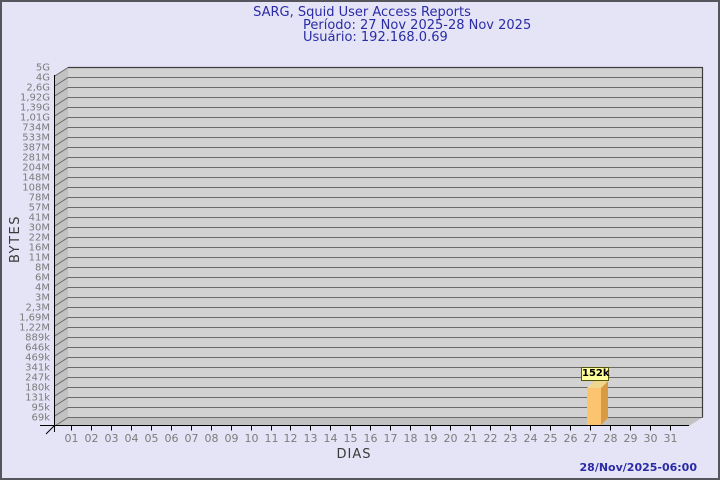 The height and width of the screenshot is (480, 720). I want to click on report-user: Usuário: 192.168.0.69, so click(375, 37).